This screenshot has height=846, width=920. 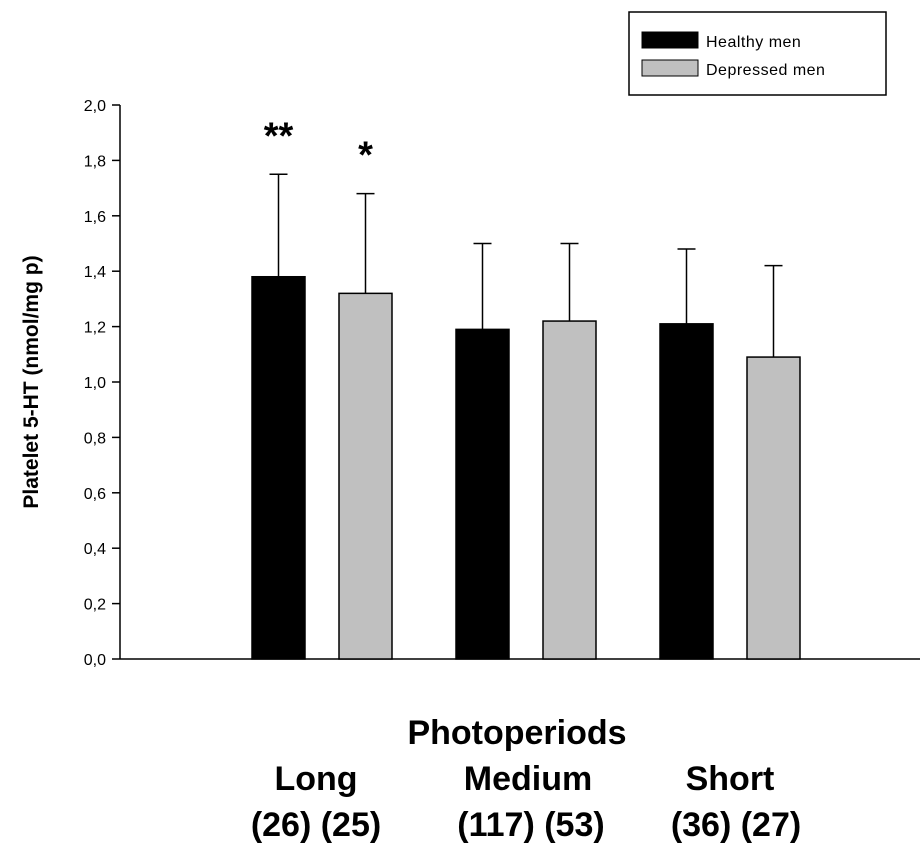 What do you see at coordinates (95, 605) in the screenshot?
I see `y-tick-label: 0,2` at bounding box center [95, 605].